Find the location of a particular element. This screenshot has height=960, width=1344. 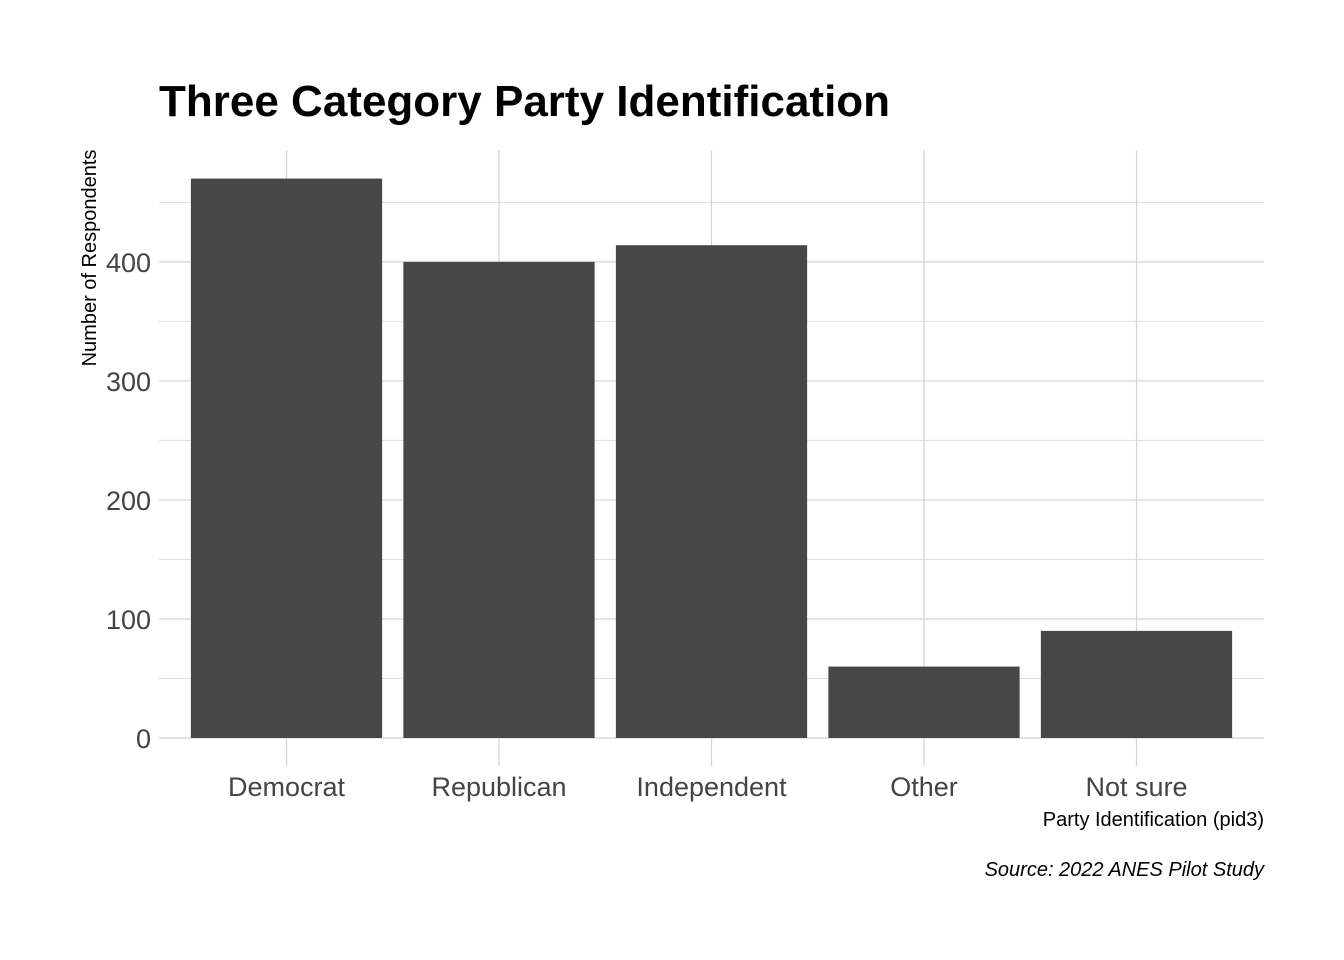

y-tick-label: 0 is located at coordinates (143, 739).